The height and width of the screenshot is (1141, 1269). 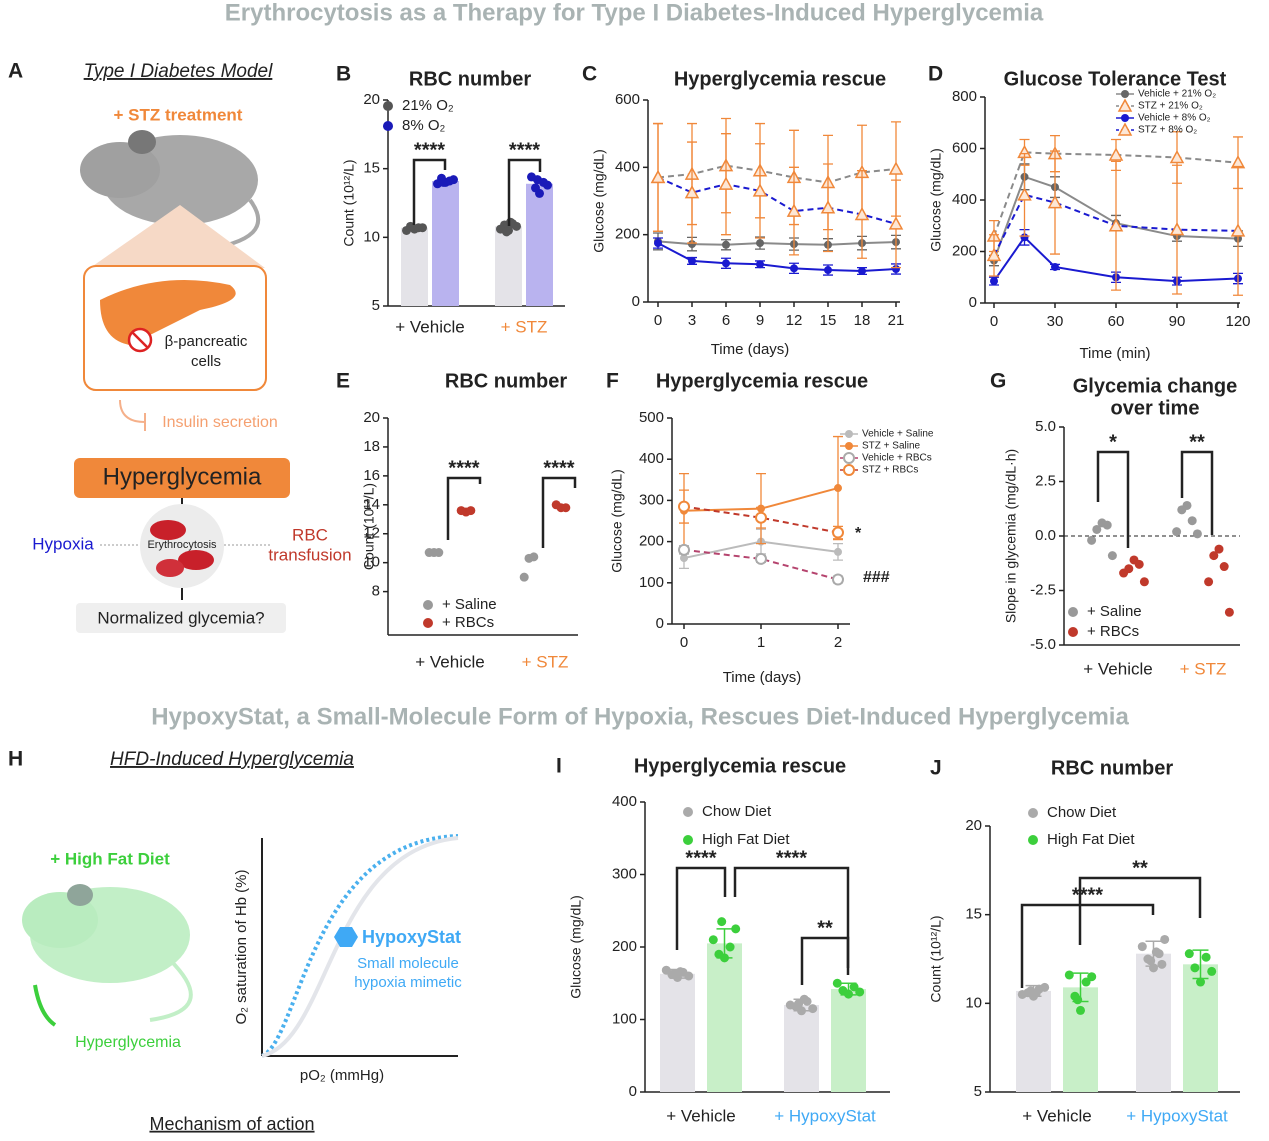 What do you see at coordinates (1045, 480) in the screenshot?
I see `y-tick-label: 2.5` at bounding box center [1045, 480].